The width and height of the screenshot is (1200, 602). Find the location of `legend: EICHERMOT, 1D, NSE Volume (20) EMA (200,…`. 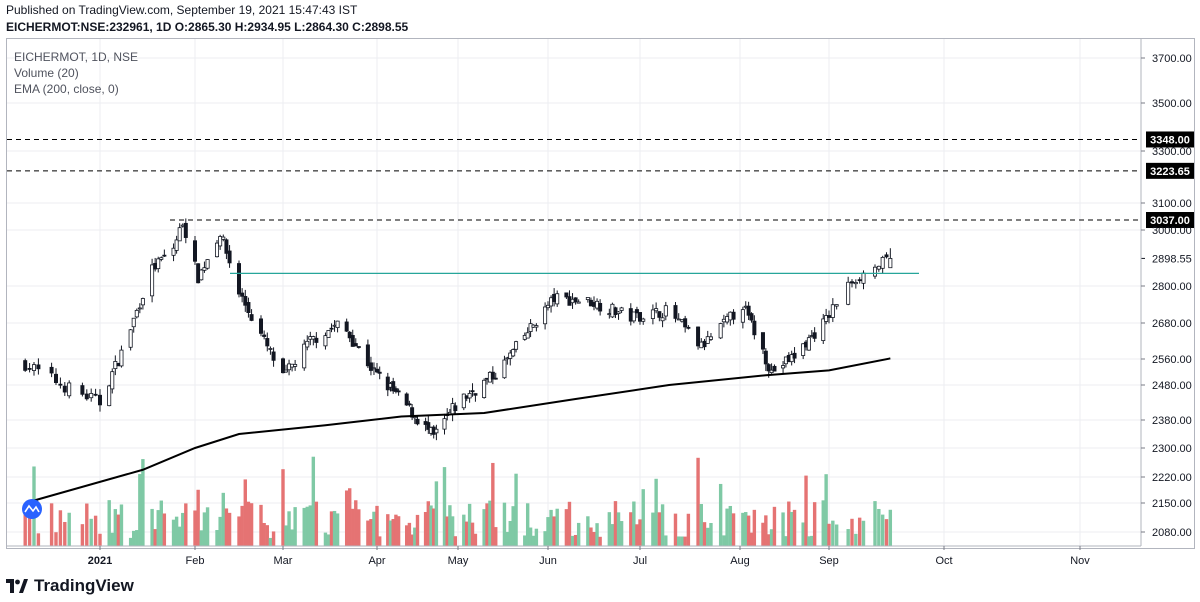

legend: EICHERMOT, 1D, NSE Volume (20) EMA (200,… is located at coordinates (76, 73).